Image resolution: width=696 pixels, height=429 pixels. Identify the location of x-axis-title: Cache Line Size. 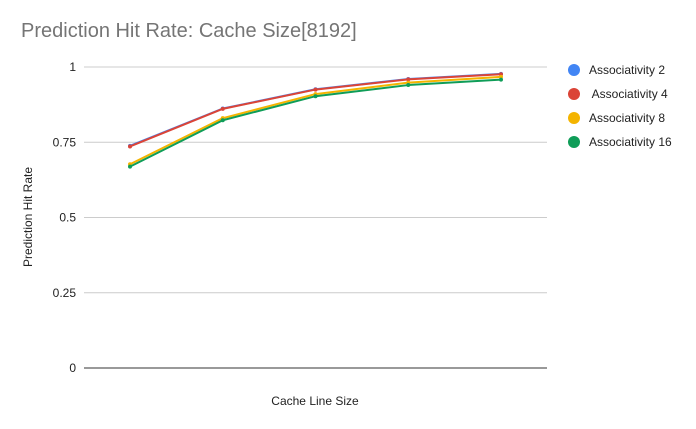
(315, 401).